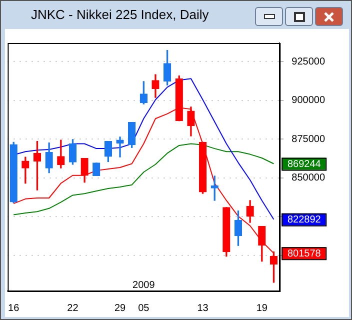 This screenshot has height=320, width=352. What do you see at coordinates (309, 178) in the screenshot?
I see `y-tick-label: 850000` at bounding box center [309, 178].